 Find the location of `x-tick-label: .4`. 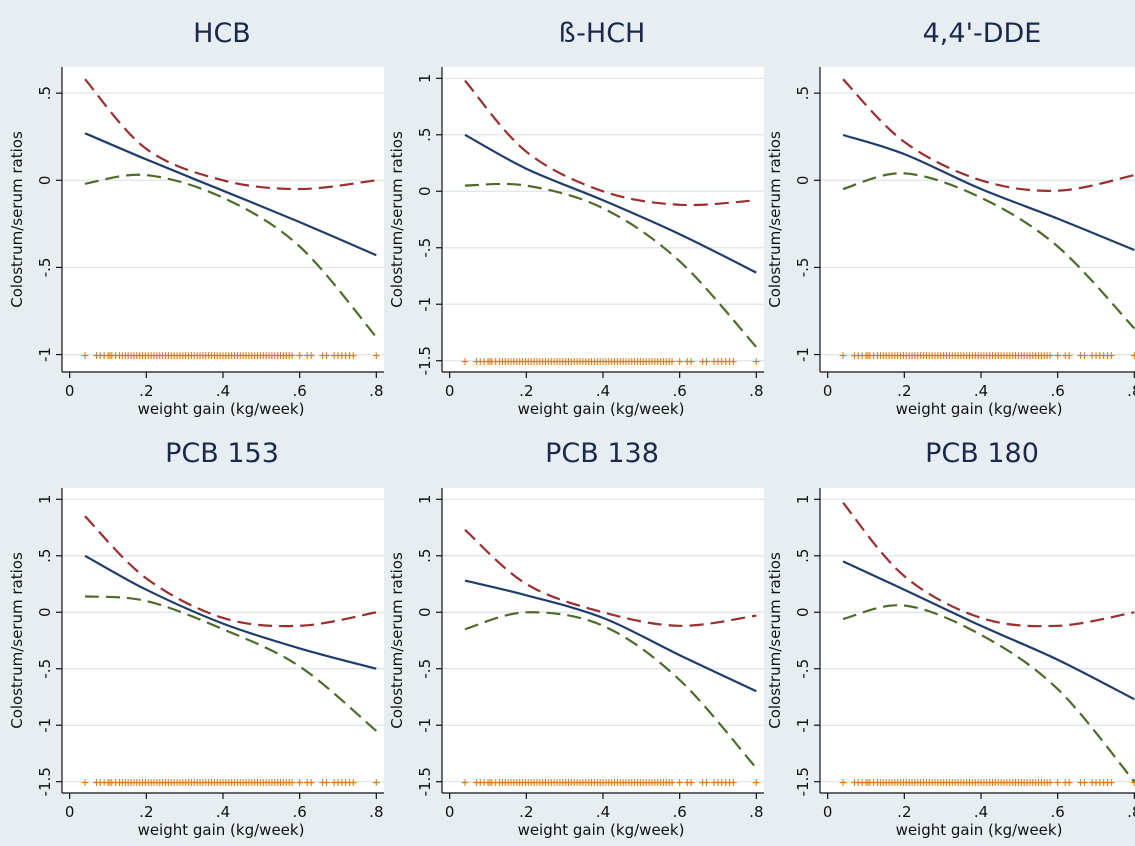

x-tick-label: .4 is located at coordinates (223, 812).